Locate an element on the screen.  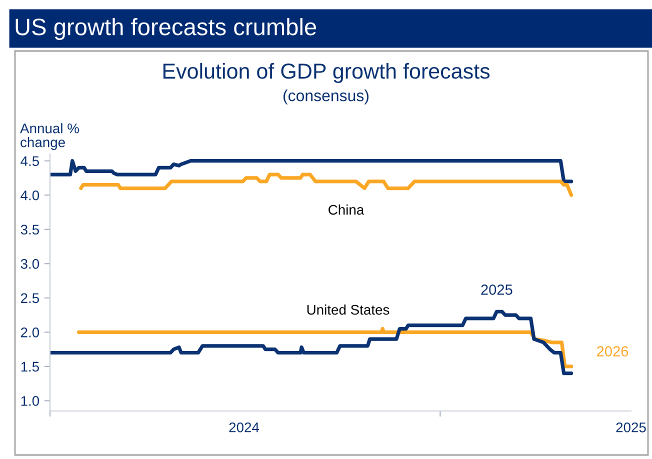
series-label: 2025 is located at coordinates (496, 289).